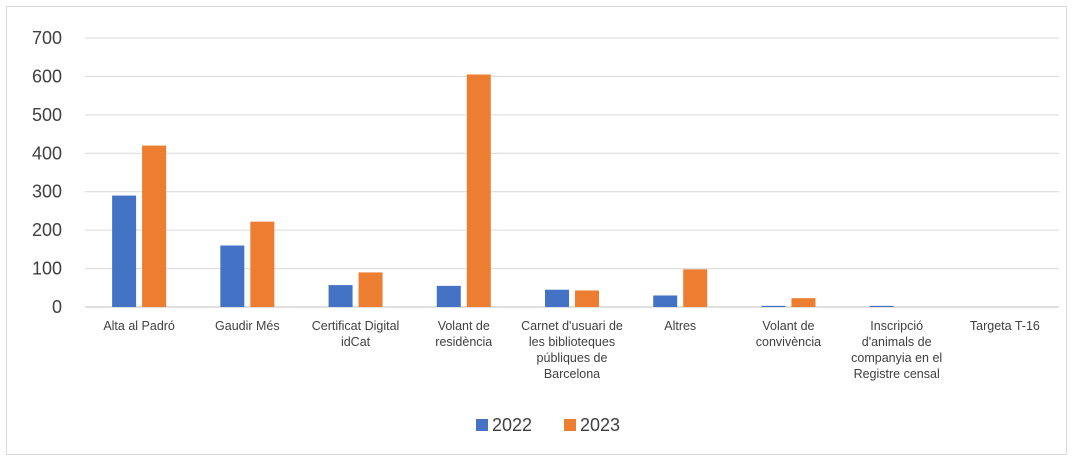 Image resolution: width=1075 pixels, height=461 pixels. What do you see at coordinates (47, 115) in the screenshot?
I see `y-tick-label: 500` at bounding box center [47, 115].